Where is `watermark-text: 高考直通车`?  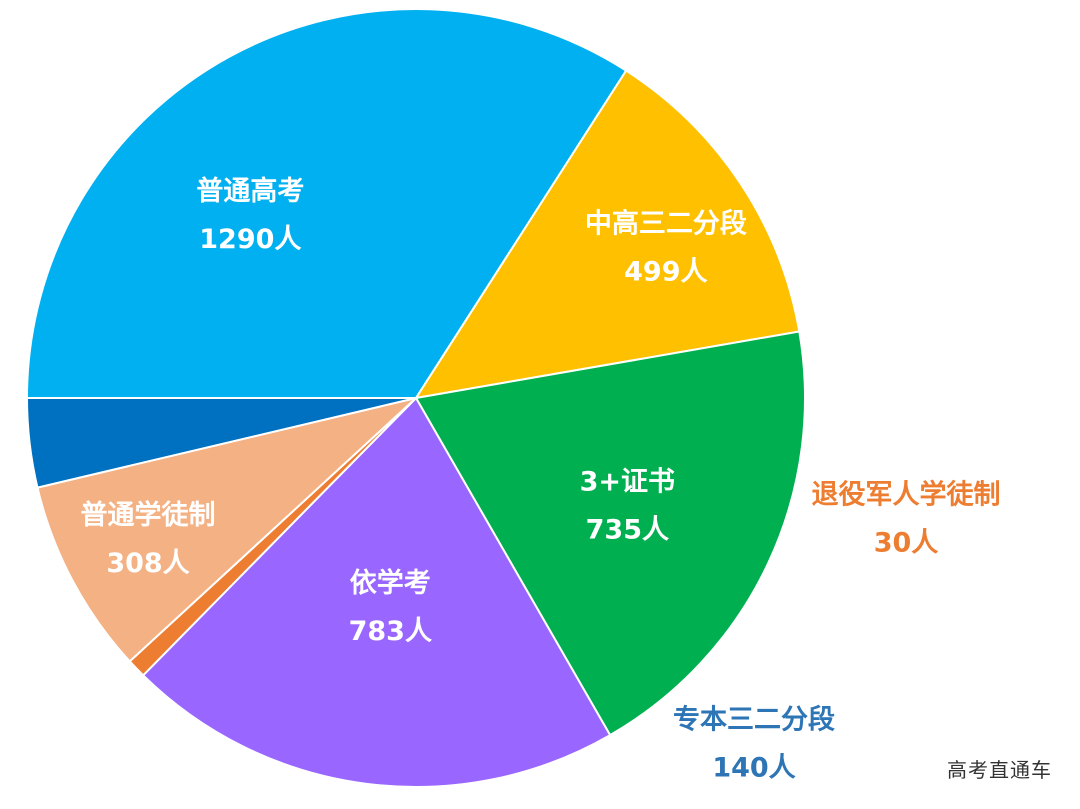
watermark-text: 高考直通车 is located at coordinates (999, 770).